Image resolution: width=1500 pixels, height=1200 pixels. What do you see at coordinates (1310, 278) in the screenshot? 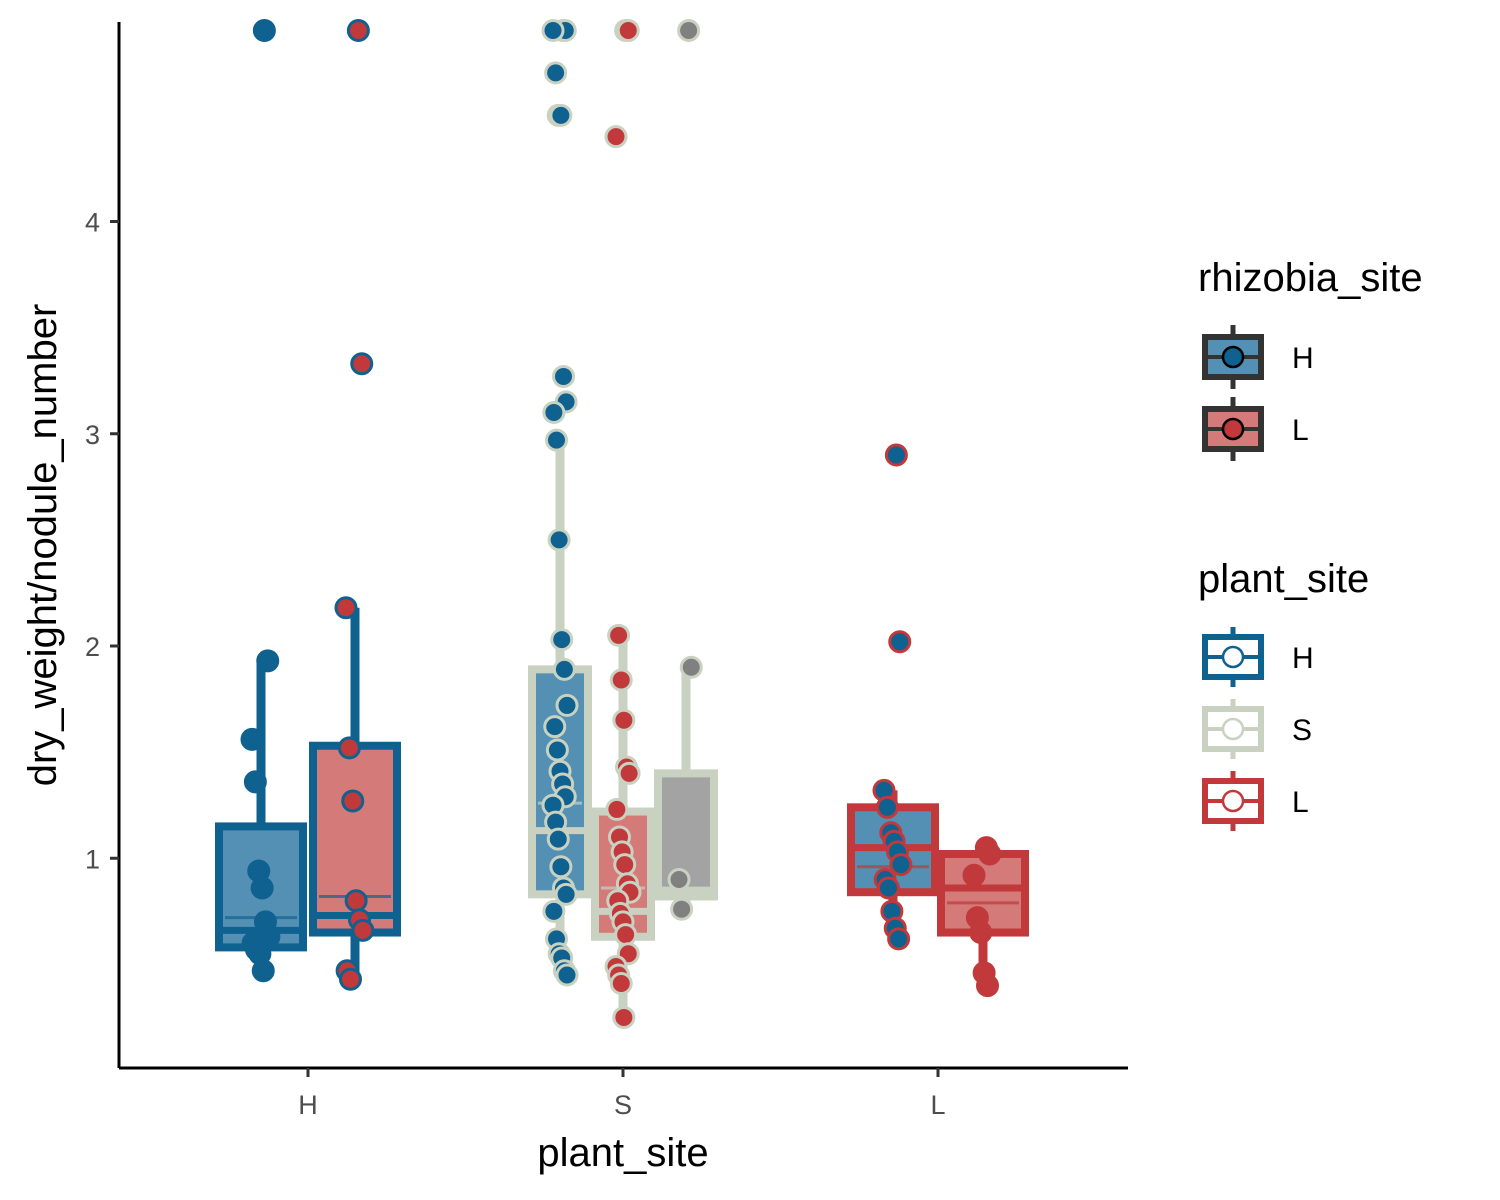
I see `legend-title-rhizobia: rhizobia_site` at bounding box center [1310, 278].